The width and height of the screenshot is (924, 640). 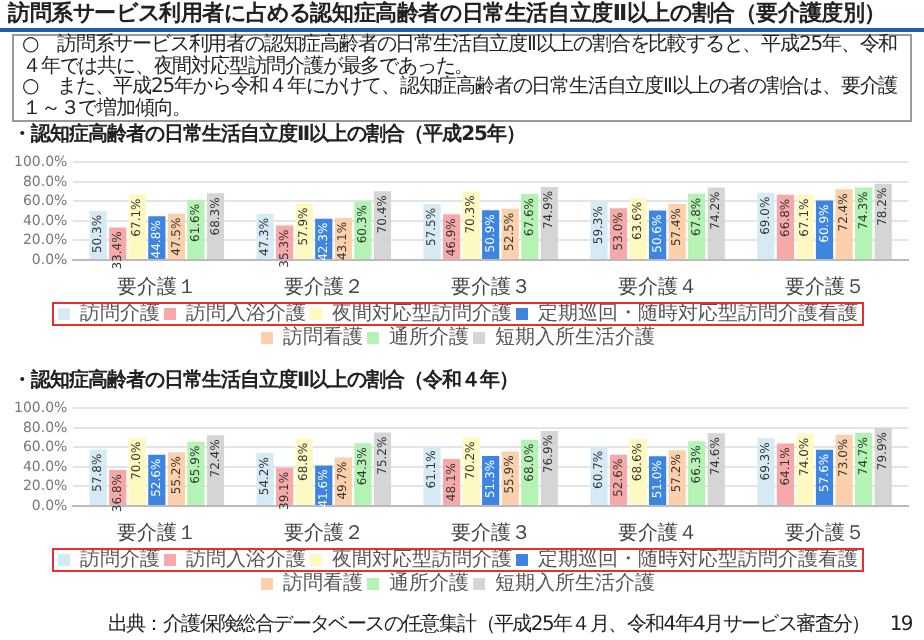 What do you see at coordinates (462, 16) in the screenshot?
I see `chart-title: 訪問系サービス利用者に占める認知症高齢者の日常生活自立度Ⅱ以上の割合（要介護度別）` at bounding box center [462, 16].